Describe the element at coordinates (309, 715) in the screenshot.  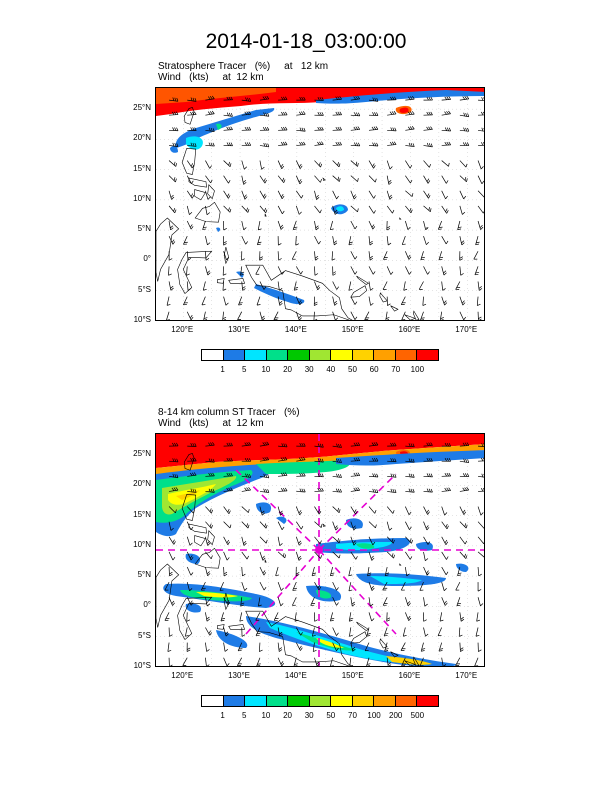
I see `colorbar-label: 30` at that location.